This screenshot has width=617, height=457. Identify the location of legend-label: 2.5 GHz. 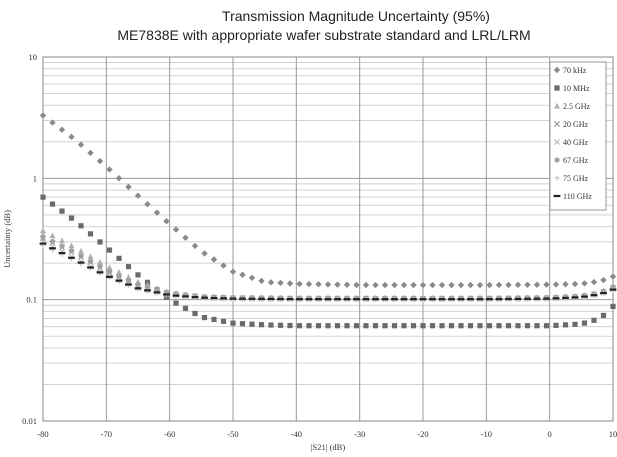
(577, 106).